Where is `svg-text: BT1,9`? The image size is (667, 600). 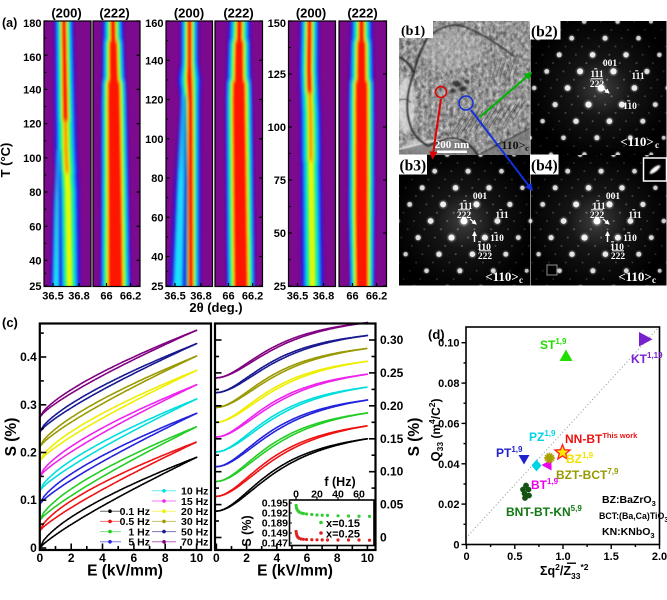 svg-text: BT1,9 is located at coordinates (545, 484).